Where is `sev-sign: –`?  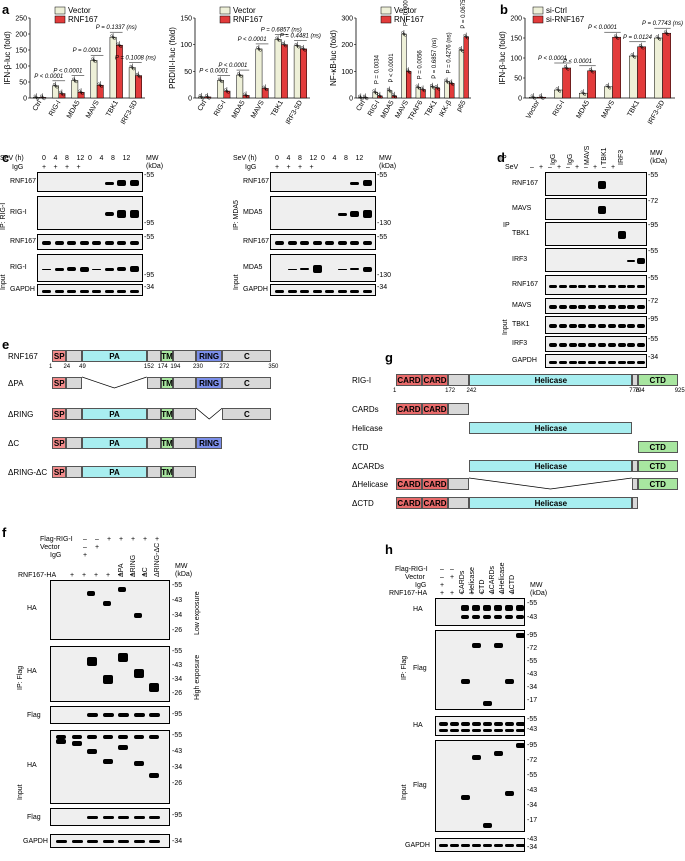
sev-sign: – is located at coordinates (586, 167).